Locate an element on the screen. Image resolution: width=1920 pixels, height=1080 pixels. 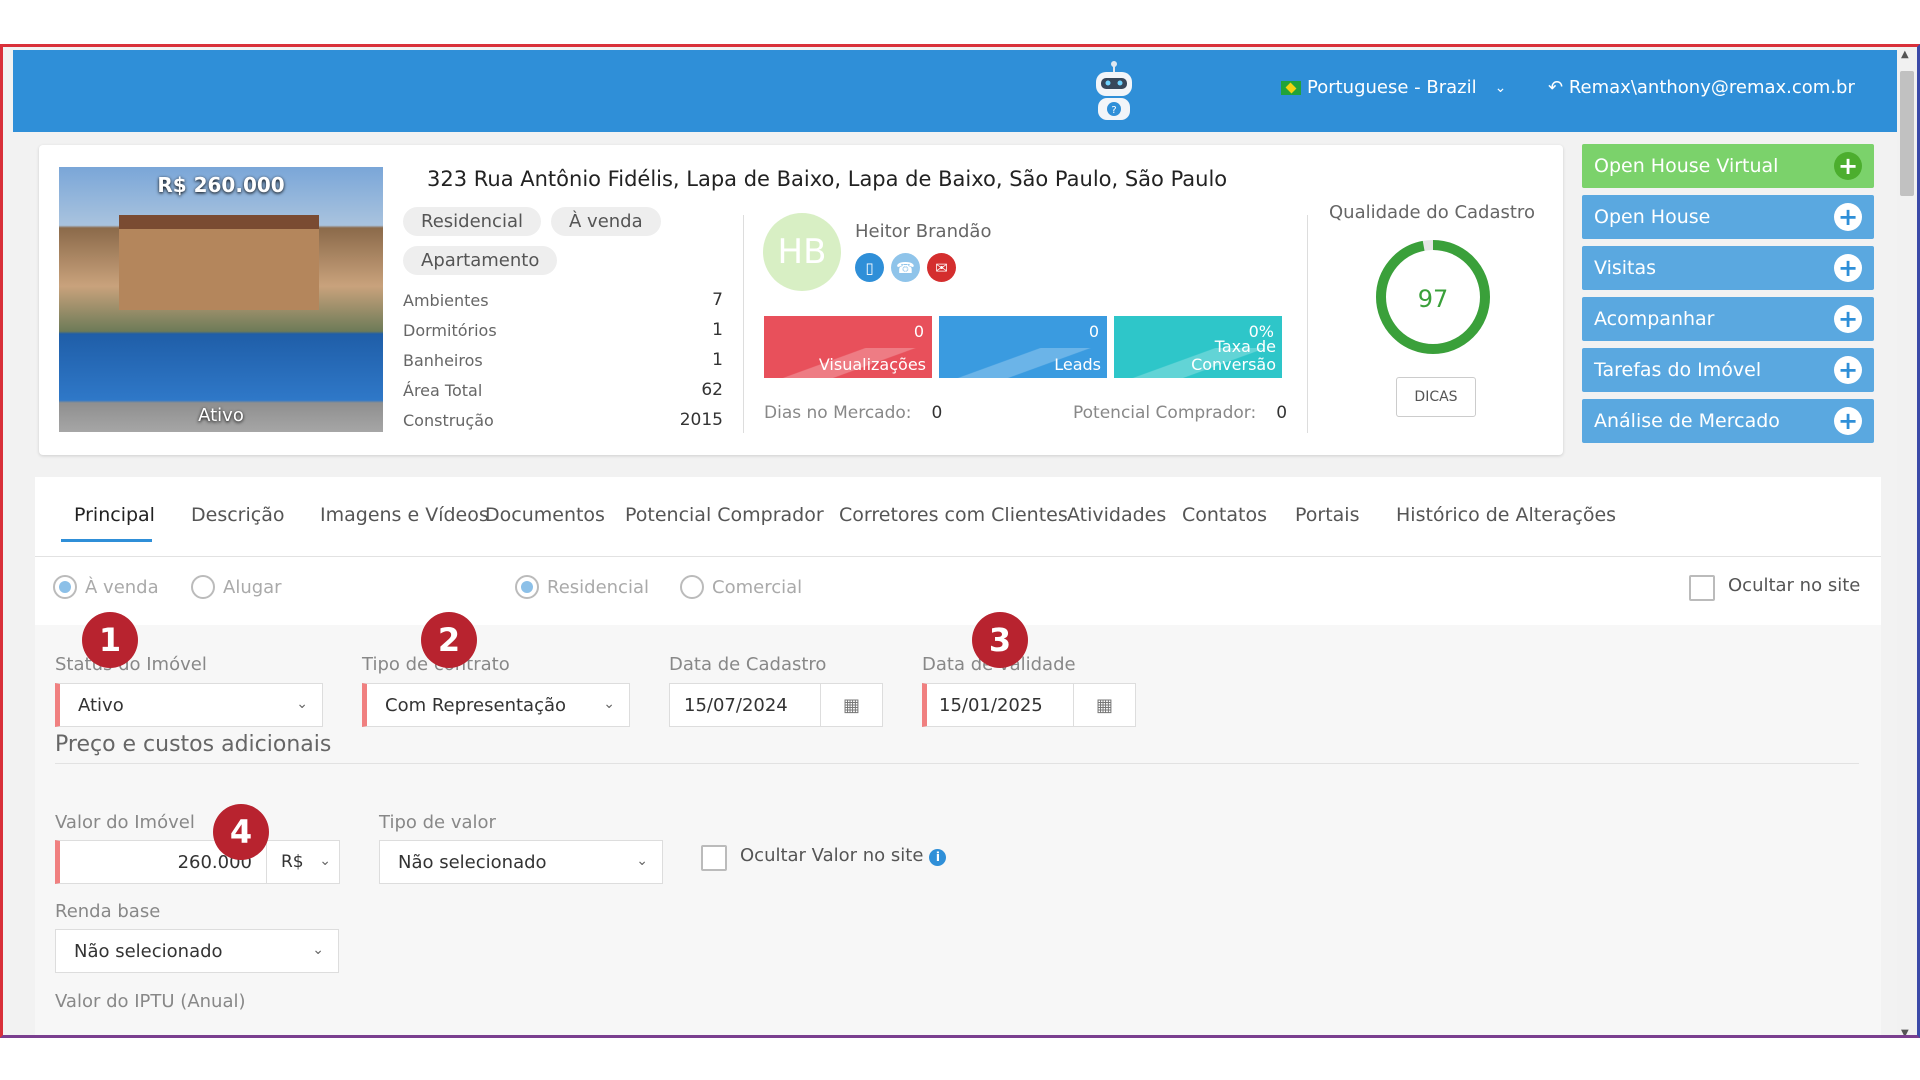
price-section-title: Preço e custos adicionais is located at coordinates (193, 744).